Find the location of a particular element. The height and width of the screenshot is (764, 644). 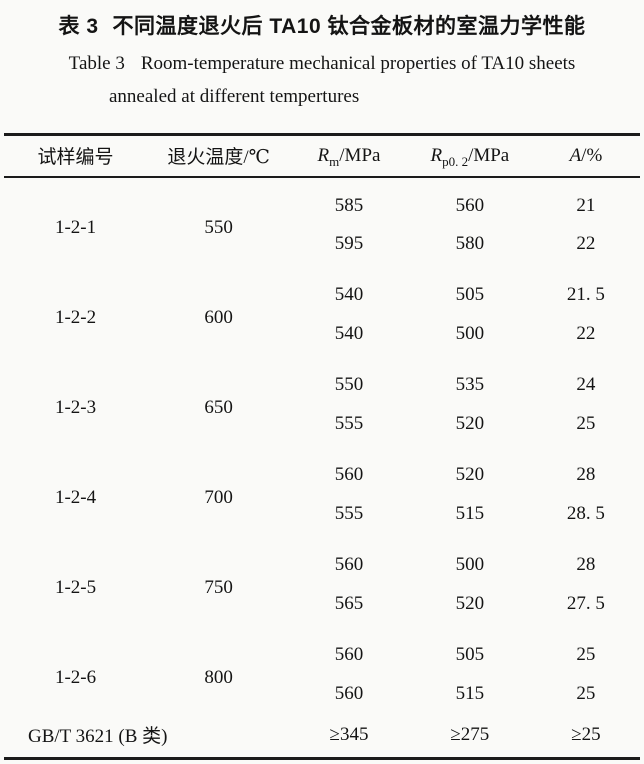

elongation-cell: 28. 5 is located at coordinates (585, 513).